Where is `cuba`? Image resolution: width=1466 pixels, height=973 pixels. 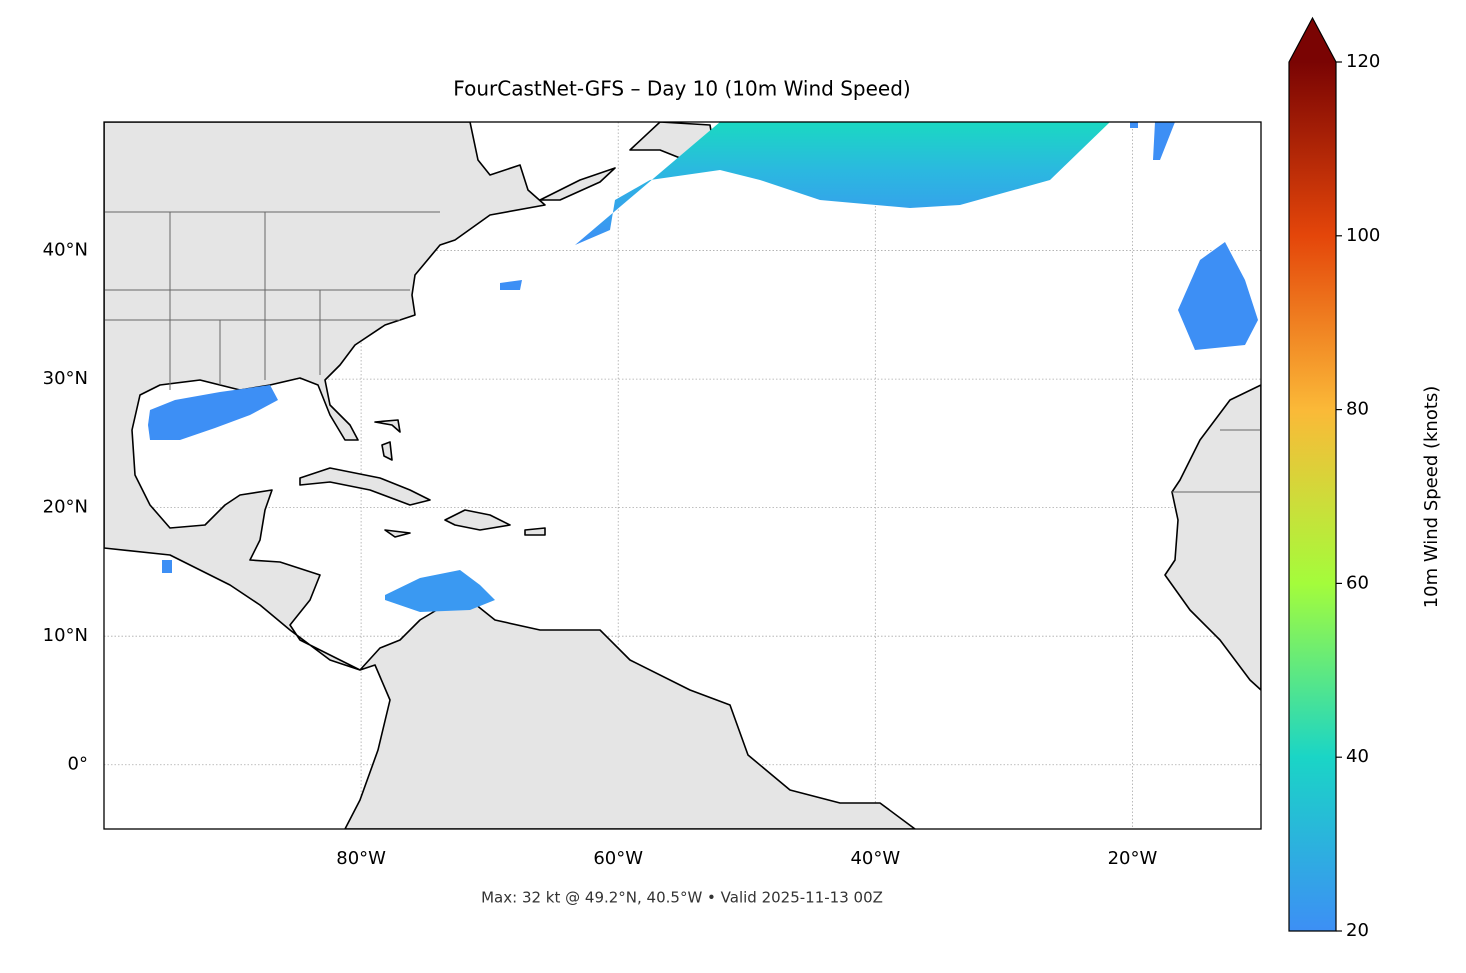
cuba is located at coordinates (365, 486).